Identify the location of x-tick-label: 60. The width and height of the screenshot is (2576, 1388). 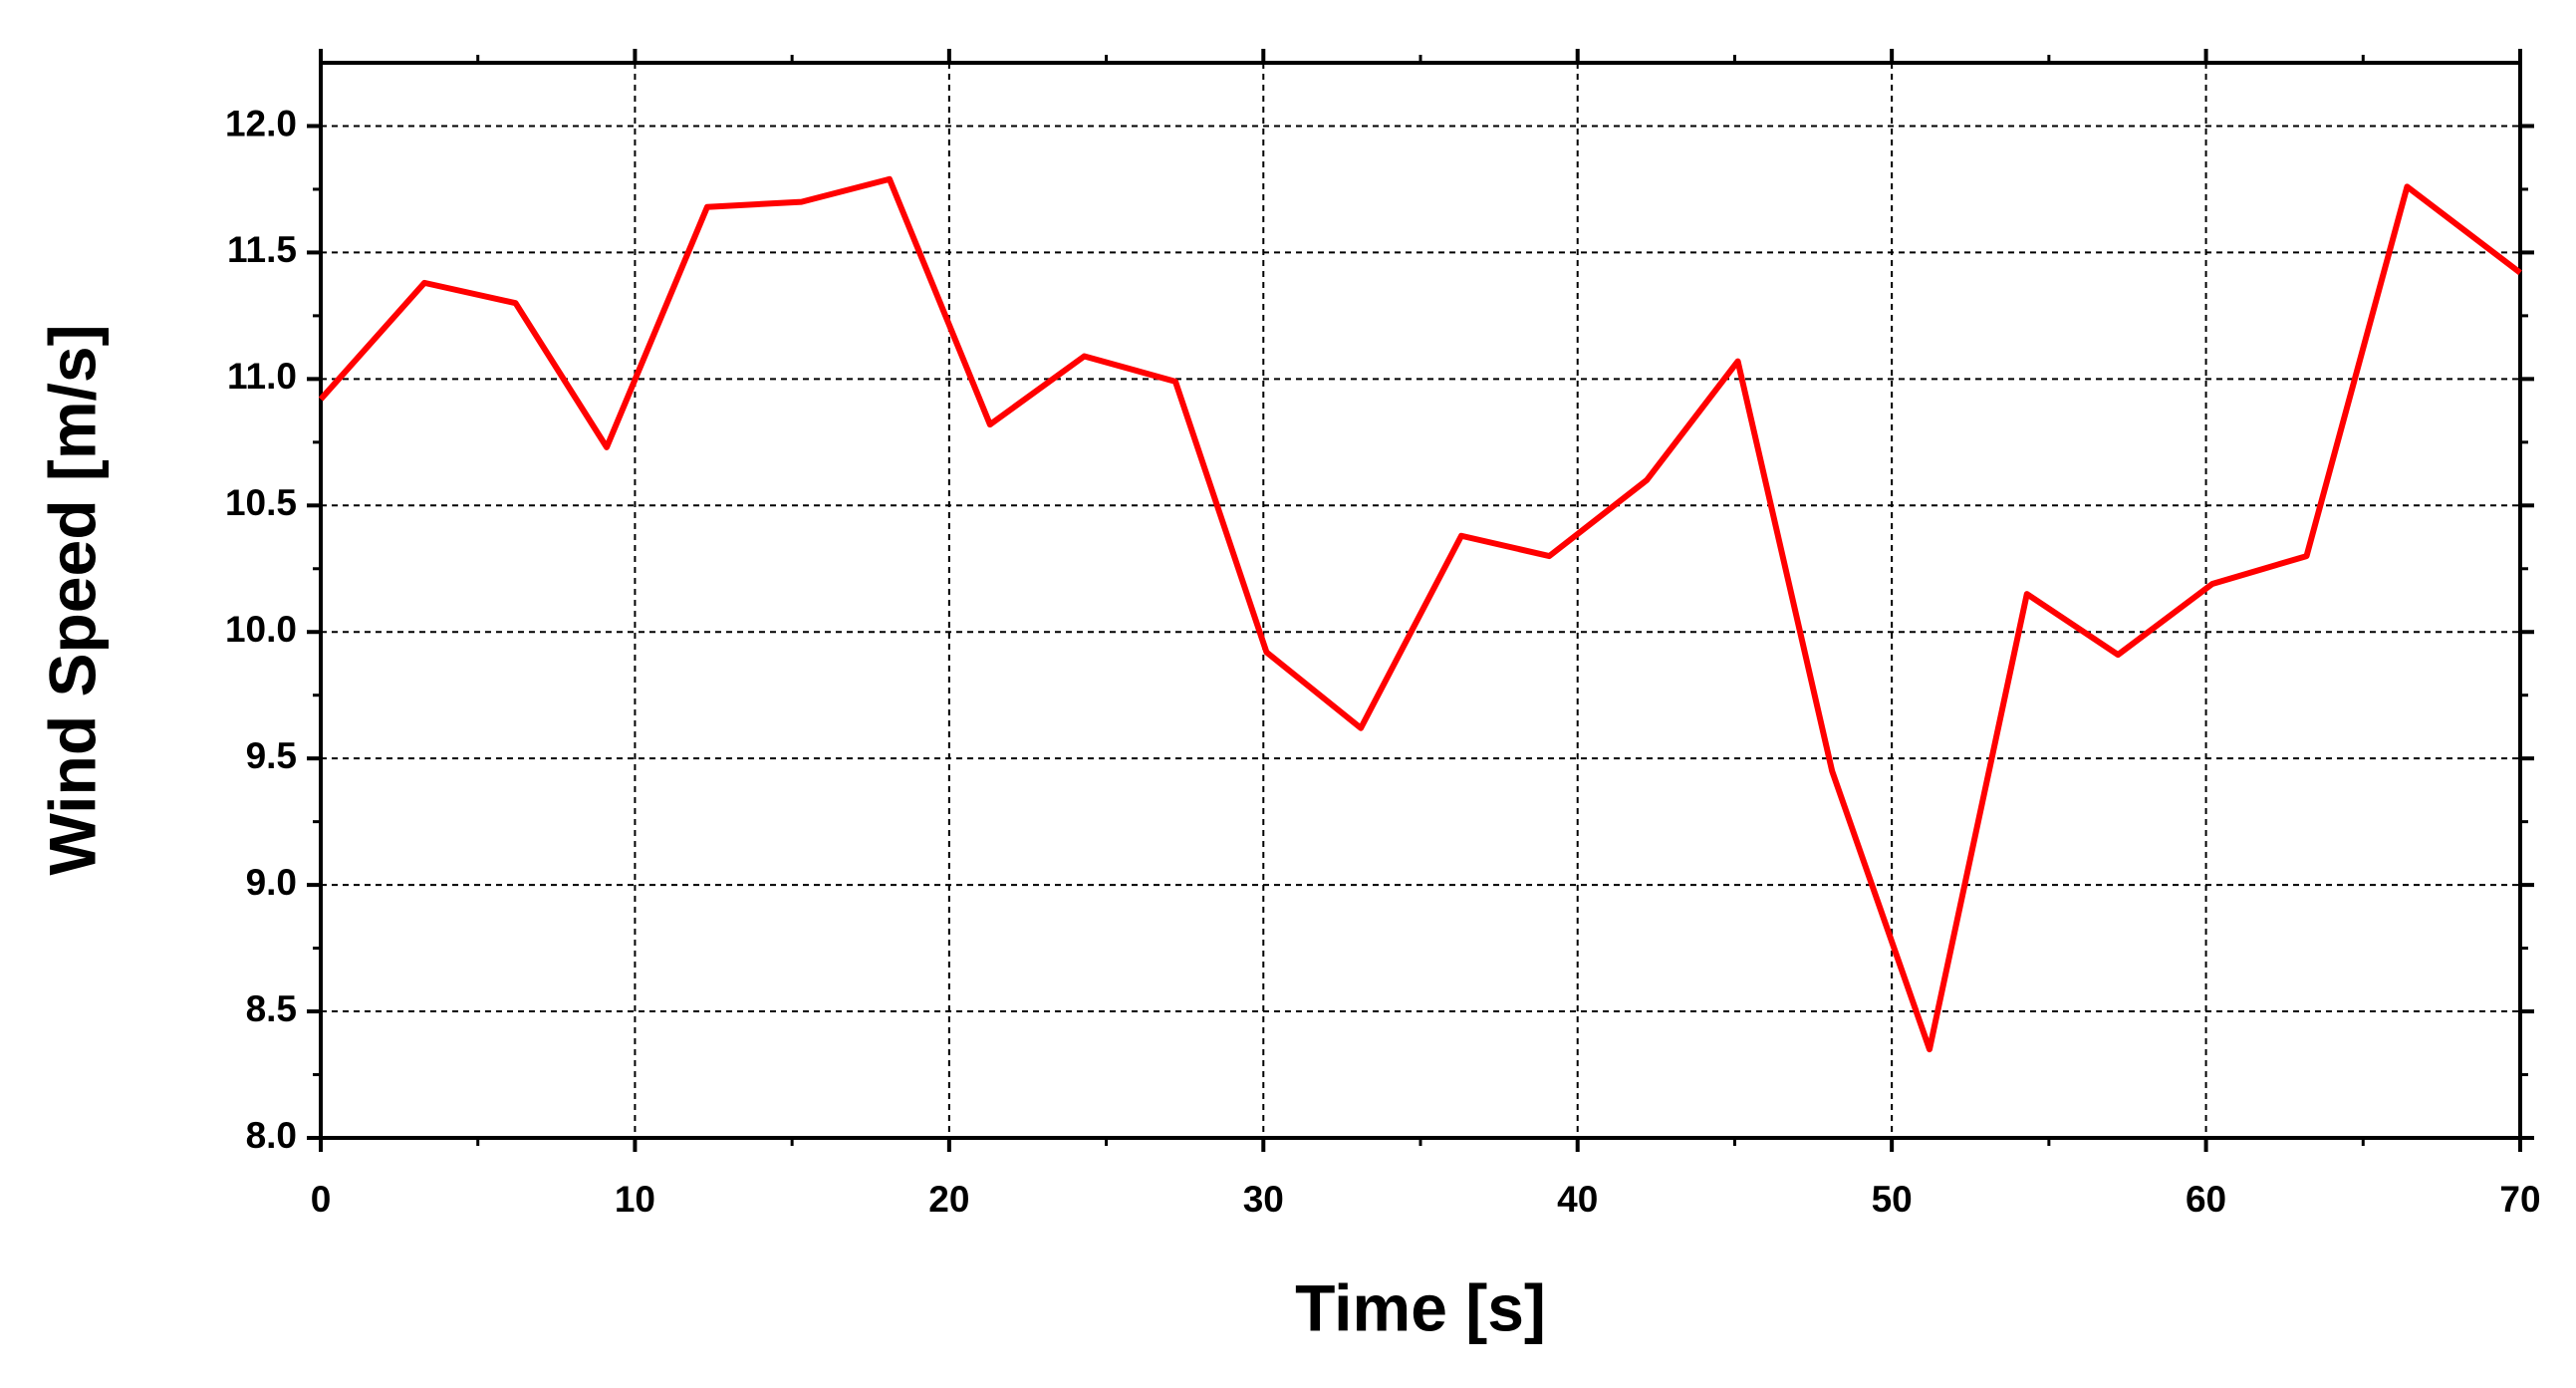
(2206, 1199).